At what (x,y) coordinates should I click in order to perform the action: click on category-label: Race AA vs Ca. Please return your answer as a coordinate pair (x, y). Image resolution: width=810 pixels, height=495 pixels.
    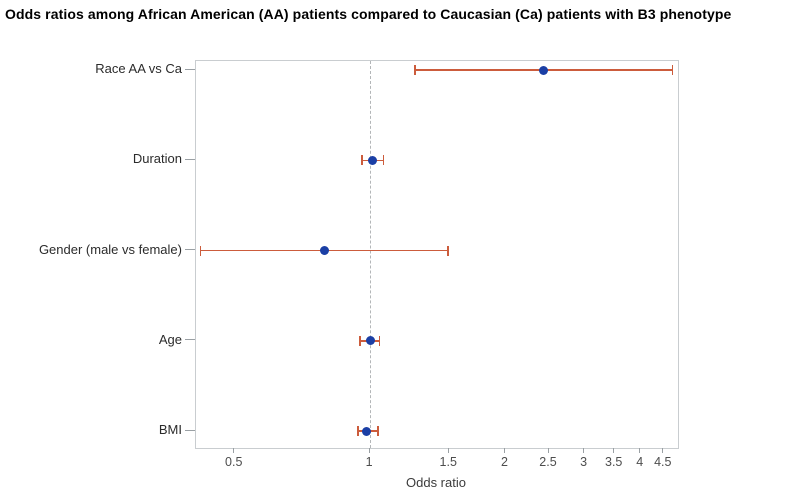
    Looking at the image, I should click on (138, 68).